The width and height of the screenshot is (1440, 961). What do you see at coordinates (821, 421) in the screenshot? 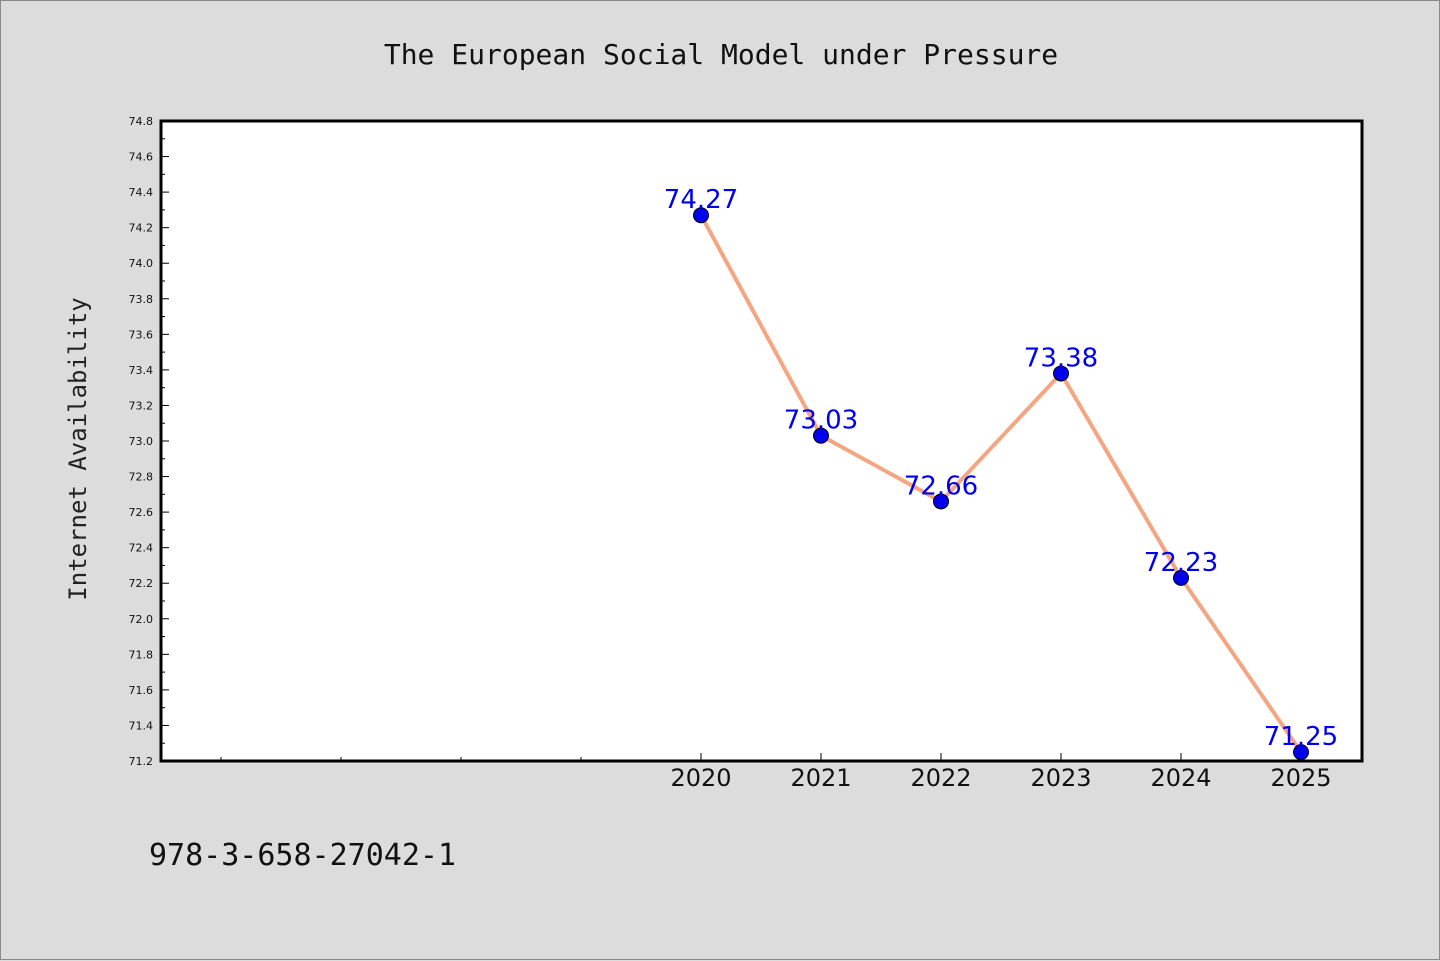
I see `data-label: 73.03` at bounding box center [821, 421].